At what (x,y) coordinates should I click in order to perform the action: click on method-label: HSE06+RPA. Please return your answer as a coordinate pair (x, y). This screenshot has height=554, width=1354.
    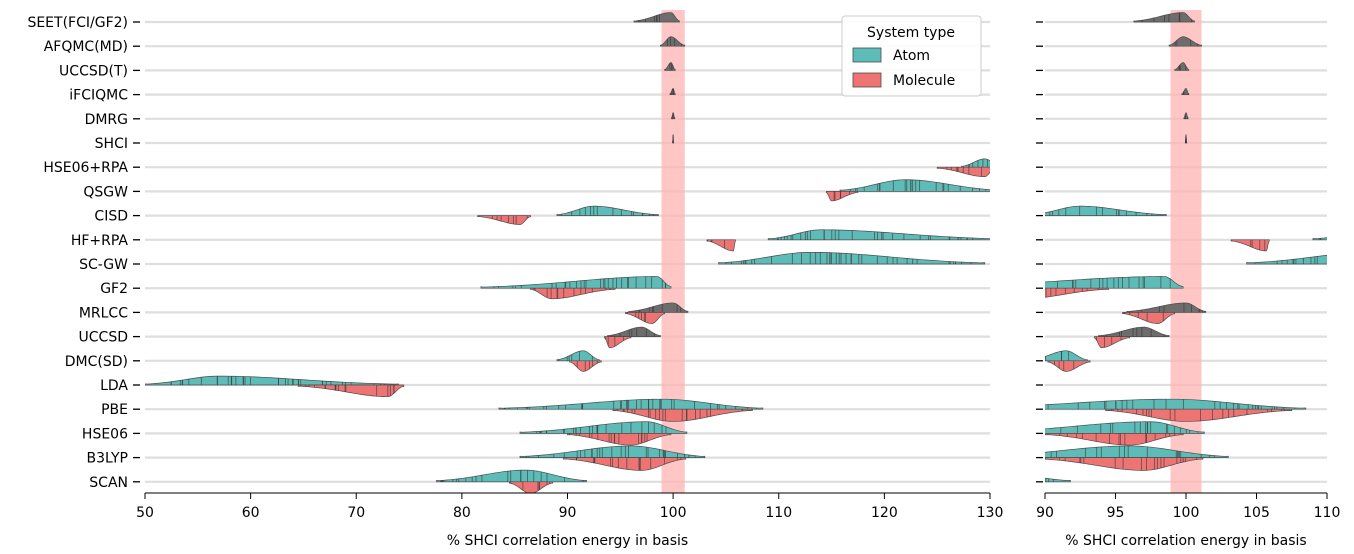
    Looking at the image, I should click on (85, 168).